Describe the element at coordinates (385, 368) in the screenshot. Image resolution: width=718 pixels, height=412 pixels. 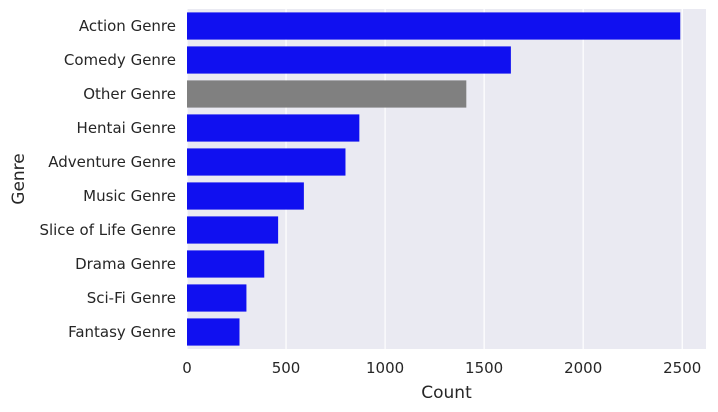
I see `x-tick-label: 1000` at that location.